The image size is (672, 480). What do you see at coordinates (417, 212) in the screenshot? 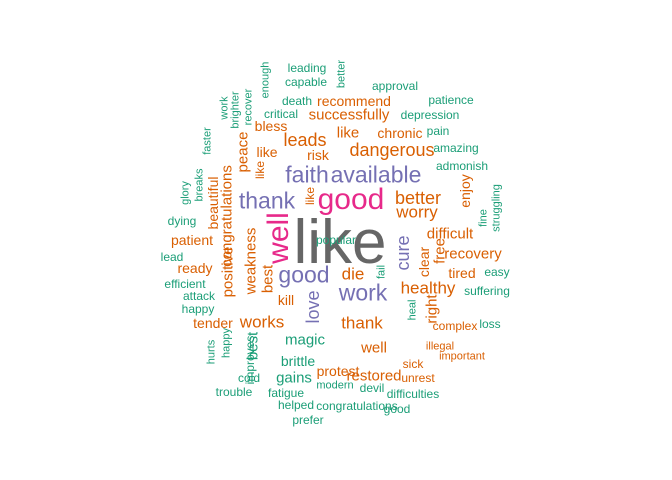
I see `word-worry: worry` at bounding box center [417, 212].